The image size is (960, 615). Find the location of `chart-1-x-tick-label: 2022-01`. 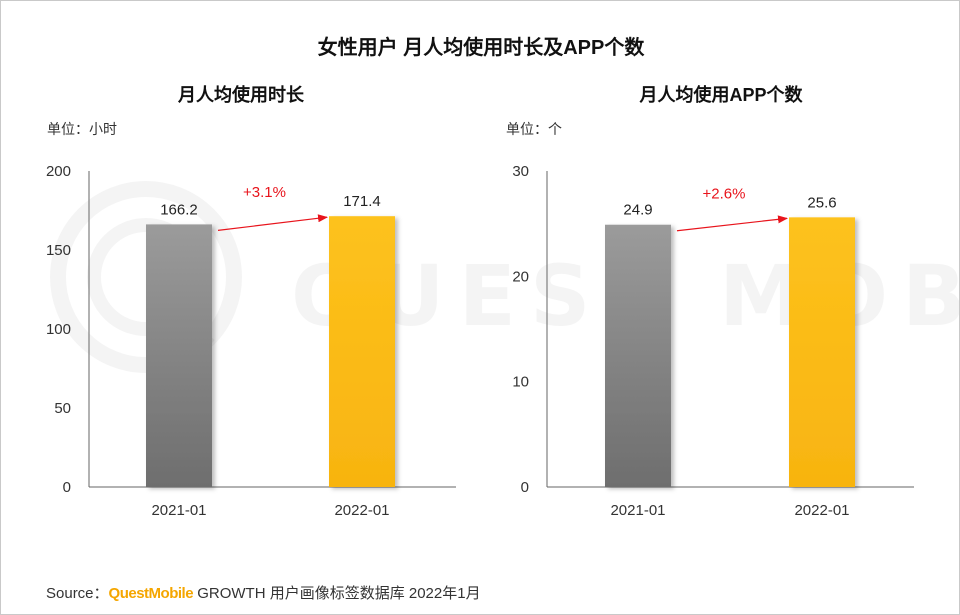

chart-1-x-tick-label: 2022-01 is located at coordinates (361, 510).